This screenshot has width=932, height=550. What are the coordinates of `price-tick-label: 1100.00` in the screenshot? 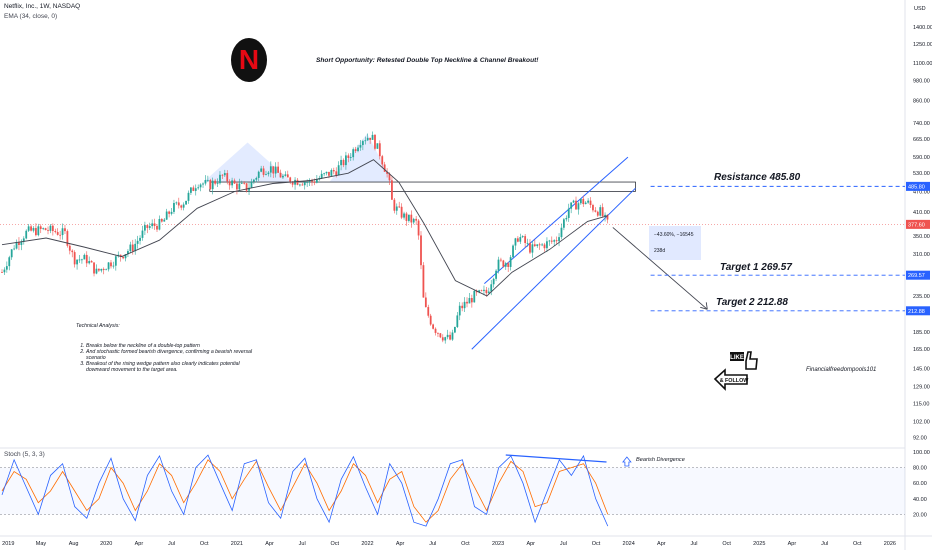 It's located at (922, 64).